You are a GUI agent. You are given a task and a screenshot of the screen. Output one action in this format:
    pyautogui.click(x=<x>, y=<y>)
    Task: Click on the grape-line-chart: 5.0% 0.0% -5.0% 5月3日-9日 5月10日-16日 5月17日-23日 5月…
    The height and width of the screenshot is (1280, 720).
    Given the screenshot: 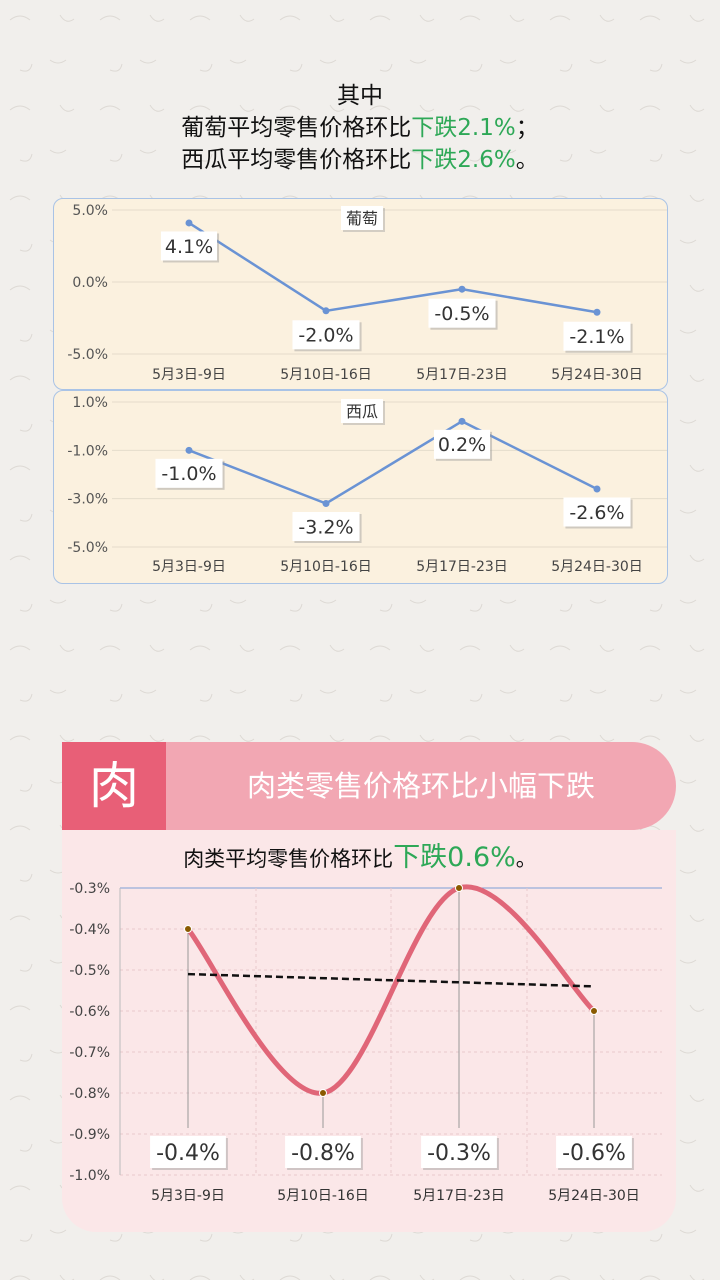 What is the action you would take?
    pyautogui.click(x=367, y=293)
    